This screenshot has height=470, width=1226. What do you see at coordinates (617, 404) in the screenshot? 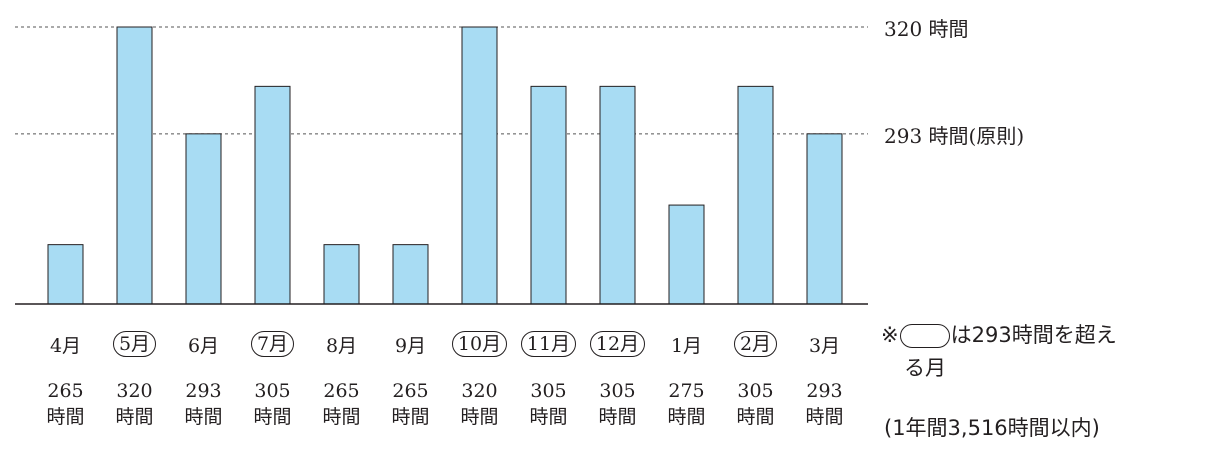
I see `hour-label-12月: 305 時間` at bounding box center [617, 404].